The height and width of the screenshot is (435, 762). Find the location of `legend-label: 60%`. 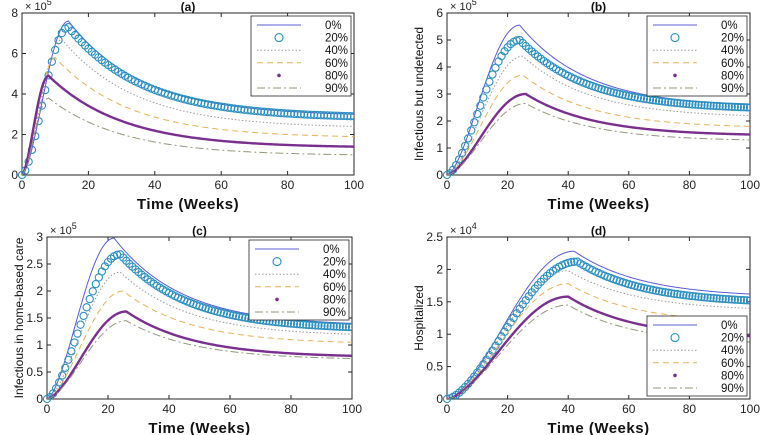

legend-label: 60% is located at coordinates (336, 64).